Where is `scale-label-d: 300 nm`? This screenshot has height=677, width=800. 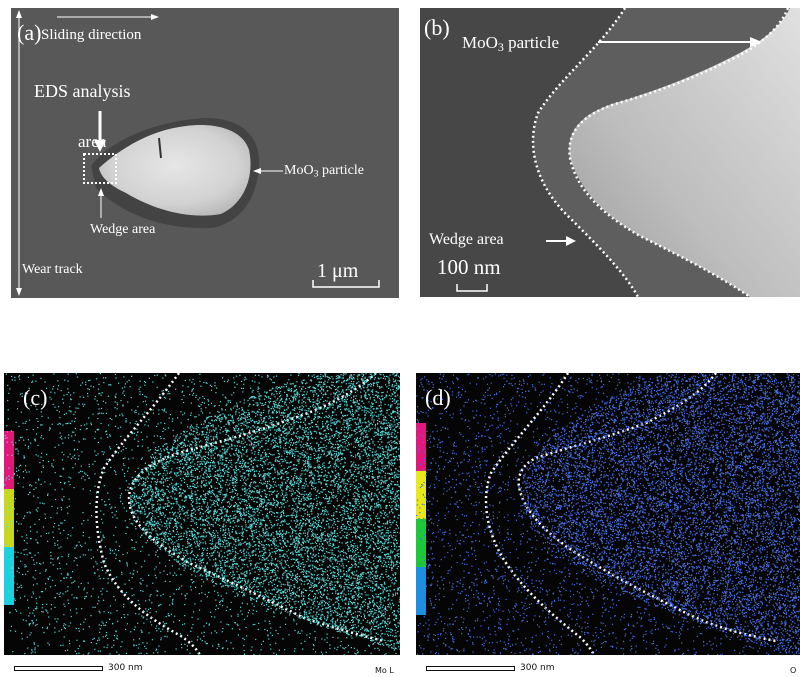 scale-label-d: 300 nm is located at coordinates (537, 668).